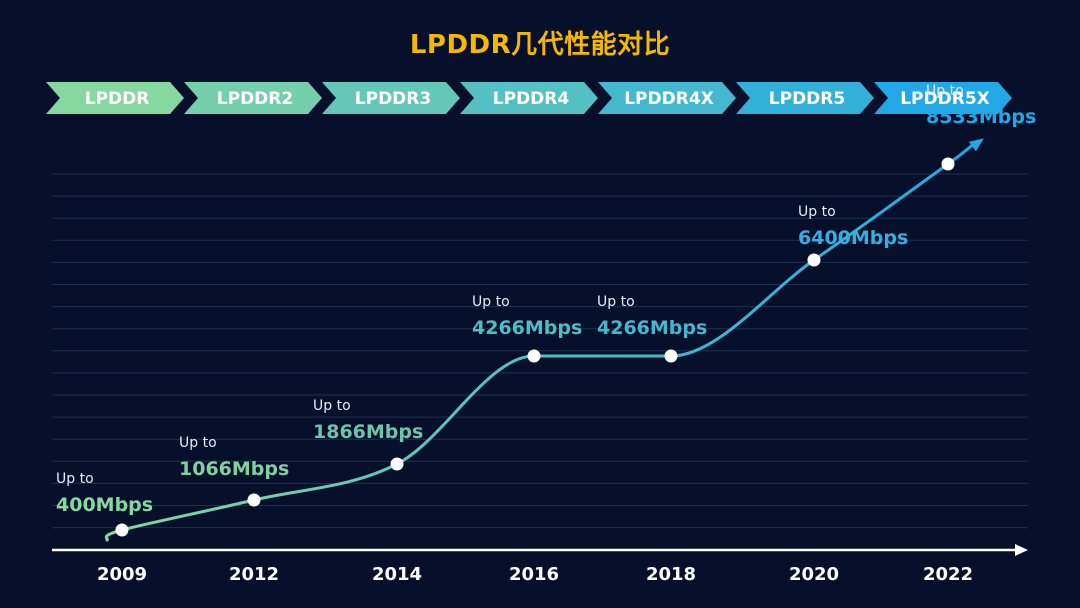 The height and width of the screenshot is (608, 1080). Describe the element at coordinates (234, 469) in the screenshot. I see `data-label-value: 1066Mbps` at that location.